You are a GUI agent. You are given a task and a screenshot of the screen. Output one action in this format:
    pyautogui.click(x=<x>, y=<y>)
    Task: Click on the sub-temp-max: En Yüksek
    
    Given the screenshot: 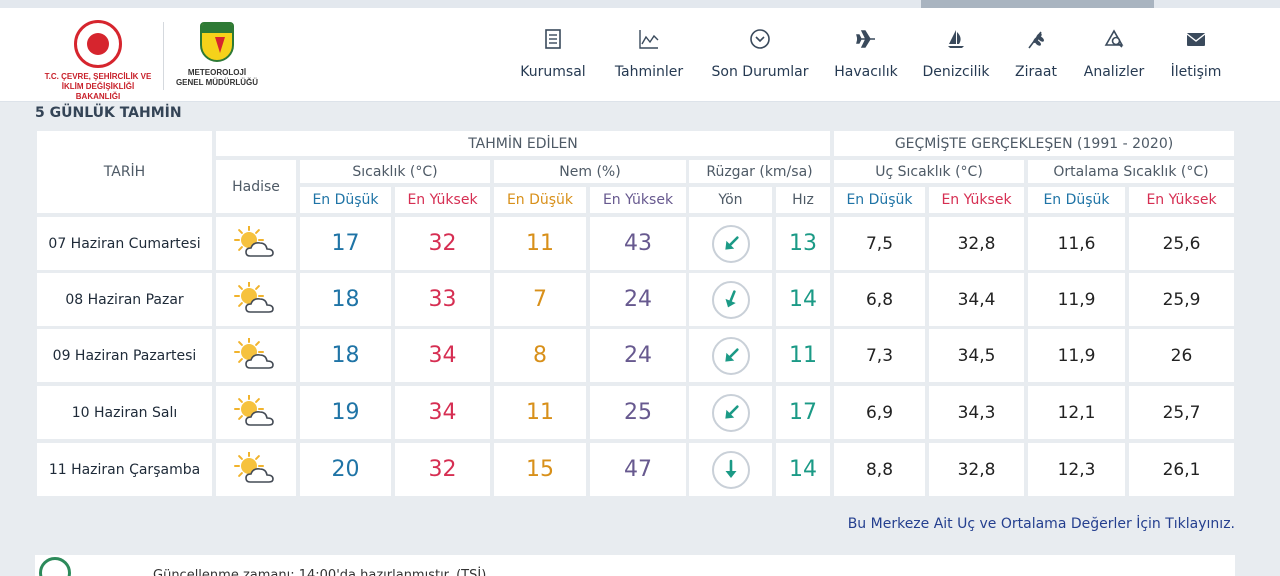 What is the action you would take?
    pyautogui.click(x=442, y=200)
    